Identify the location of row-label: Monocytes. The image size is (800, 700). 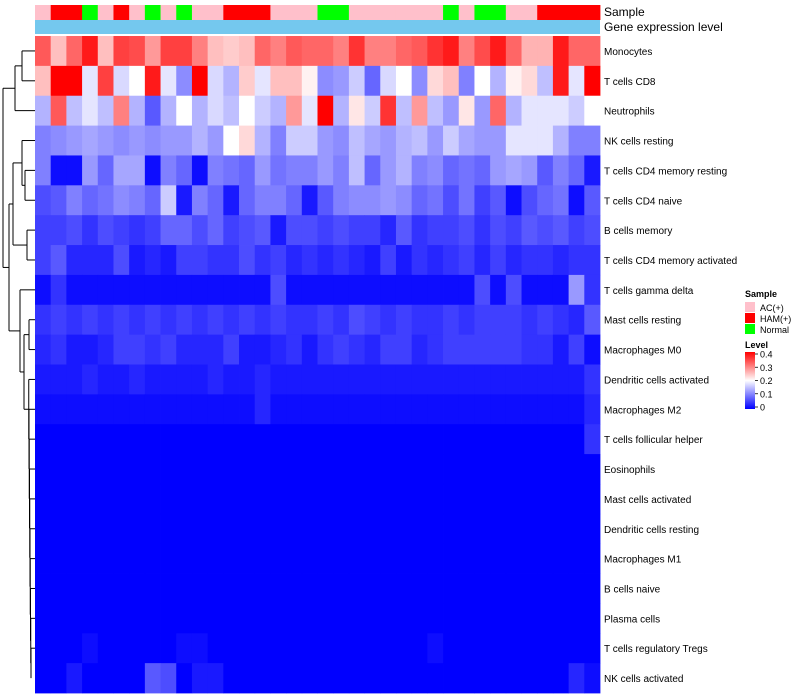
(628, 52).